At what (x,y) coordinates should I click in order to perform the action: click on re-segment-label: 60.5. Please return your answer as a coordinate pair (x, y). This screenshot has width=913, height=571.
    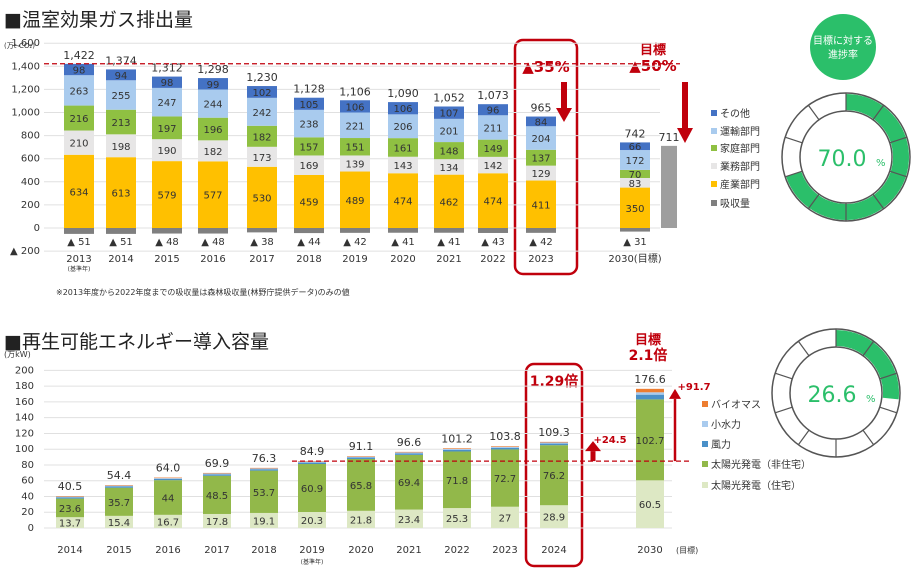
    Looking at the image, I should click on (650, 505).